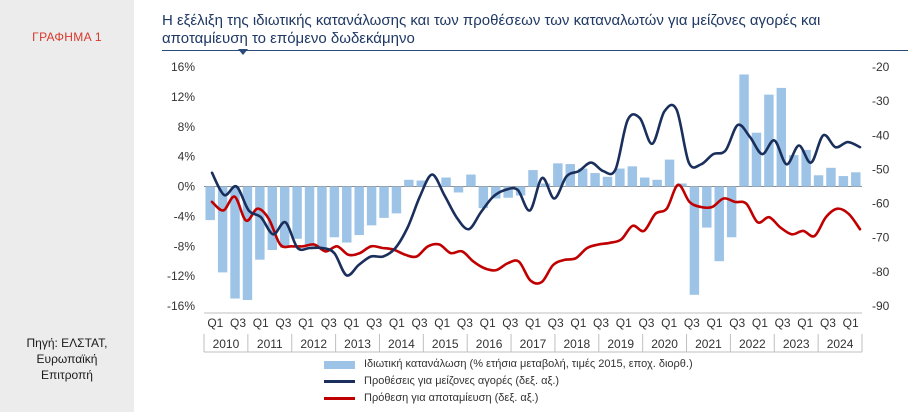 This screenshot has height=418, width=920. What do you see at coordinates (226, 344) in the screenshot?
I see `year-tick-label: 2010` at bounding box center [226, 344].